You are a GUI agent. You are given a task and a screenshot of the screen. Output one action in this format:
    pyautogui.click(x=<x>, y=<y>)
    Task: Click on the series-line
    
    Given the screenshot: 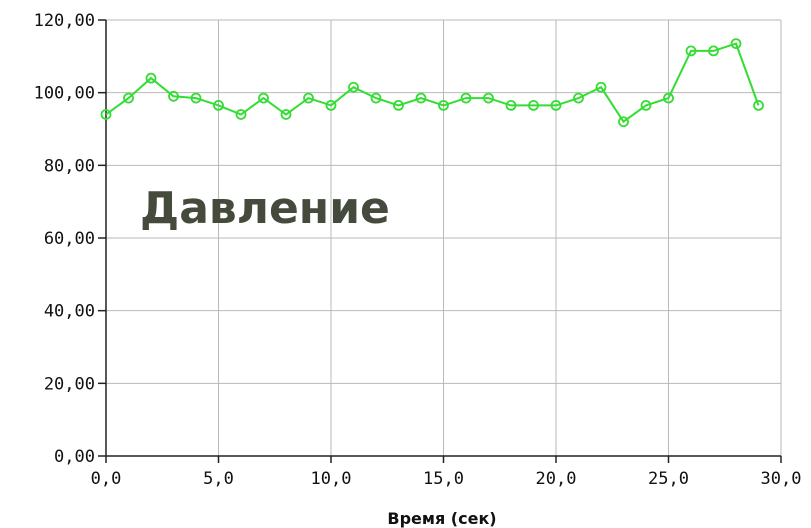 What is the action you would take?
    pyautogui.click(x=432, y=83)
    